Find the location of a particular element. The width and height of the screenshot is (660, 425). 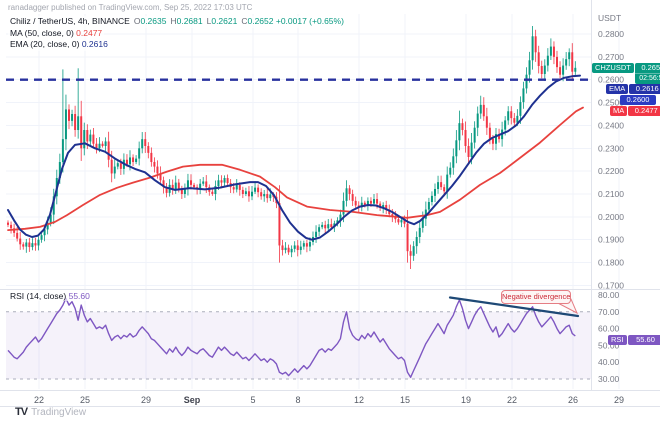

ohlc-high-letter: H is located at coordinates (173, 21).